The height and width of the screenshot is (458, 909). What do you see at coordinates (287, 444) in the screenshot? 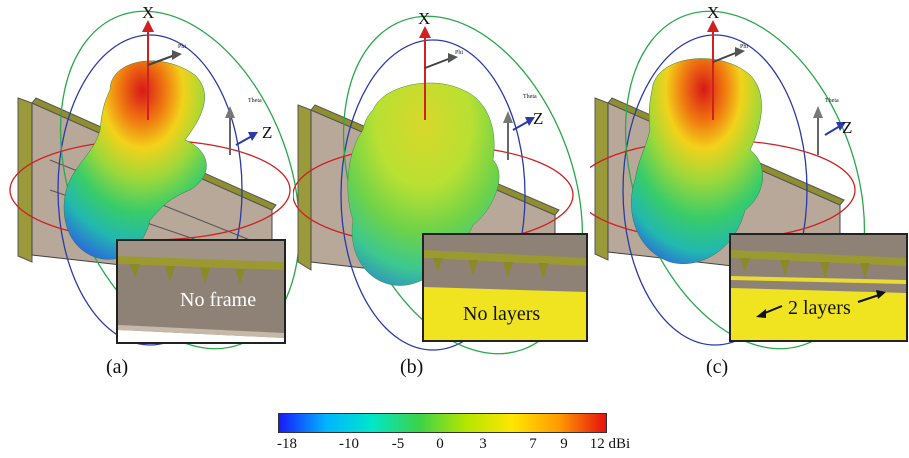
I see `colorbar-tick: -18` at bounding box center [287, 444].